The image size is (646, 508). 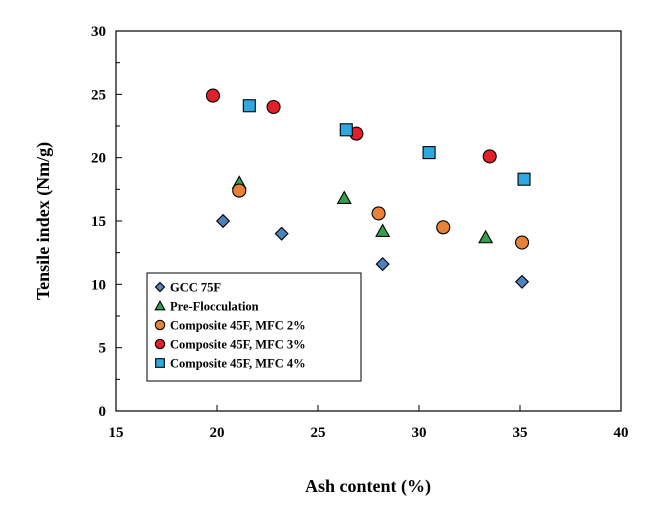 I want to click on y-axis: 0 5 10 15 20 25 30, so click(x=106, y=222).